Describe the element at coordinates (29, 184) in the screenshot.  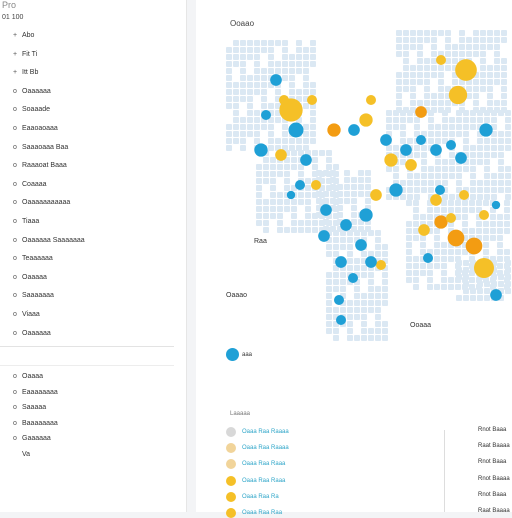
I see `sidebar-item: o Coaaaa` at that location.